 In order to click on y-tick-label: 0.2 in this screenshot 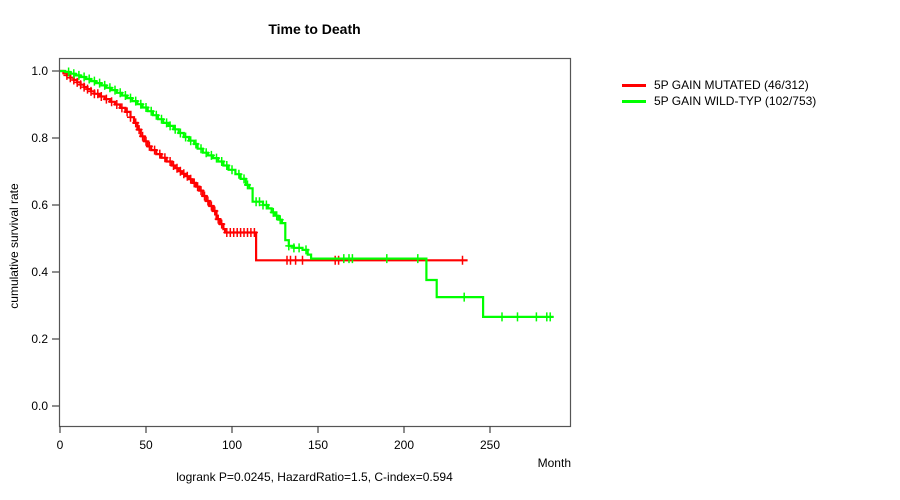, I will do `click(39, 339)`.